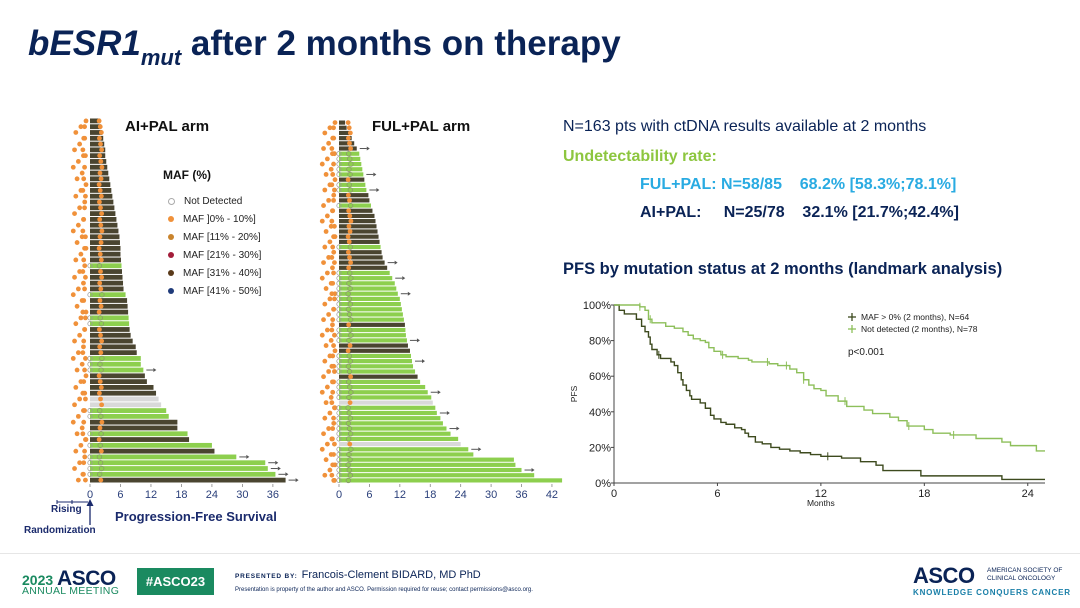 The height and width of the screenshot is (608, 1080). I want to click on x-tick-label: 30, so click(491, 495).